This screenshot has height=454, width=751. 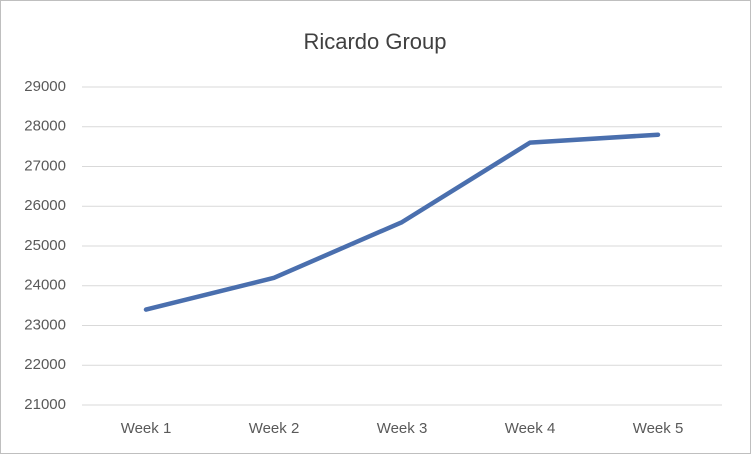 I want to click on y-tick-label: 29000, so click(x=45, y=86).